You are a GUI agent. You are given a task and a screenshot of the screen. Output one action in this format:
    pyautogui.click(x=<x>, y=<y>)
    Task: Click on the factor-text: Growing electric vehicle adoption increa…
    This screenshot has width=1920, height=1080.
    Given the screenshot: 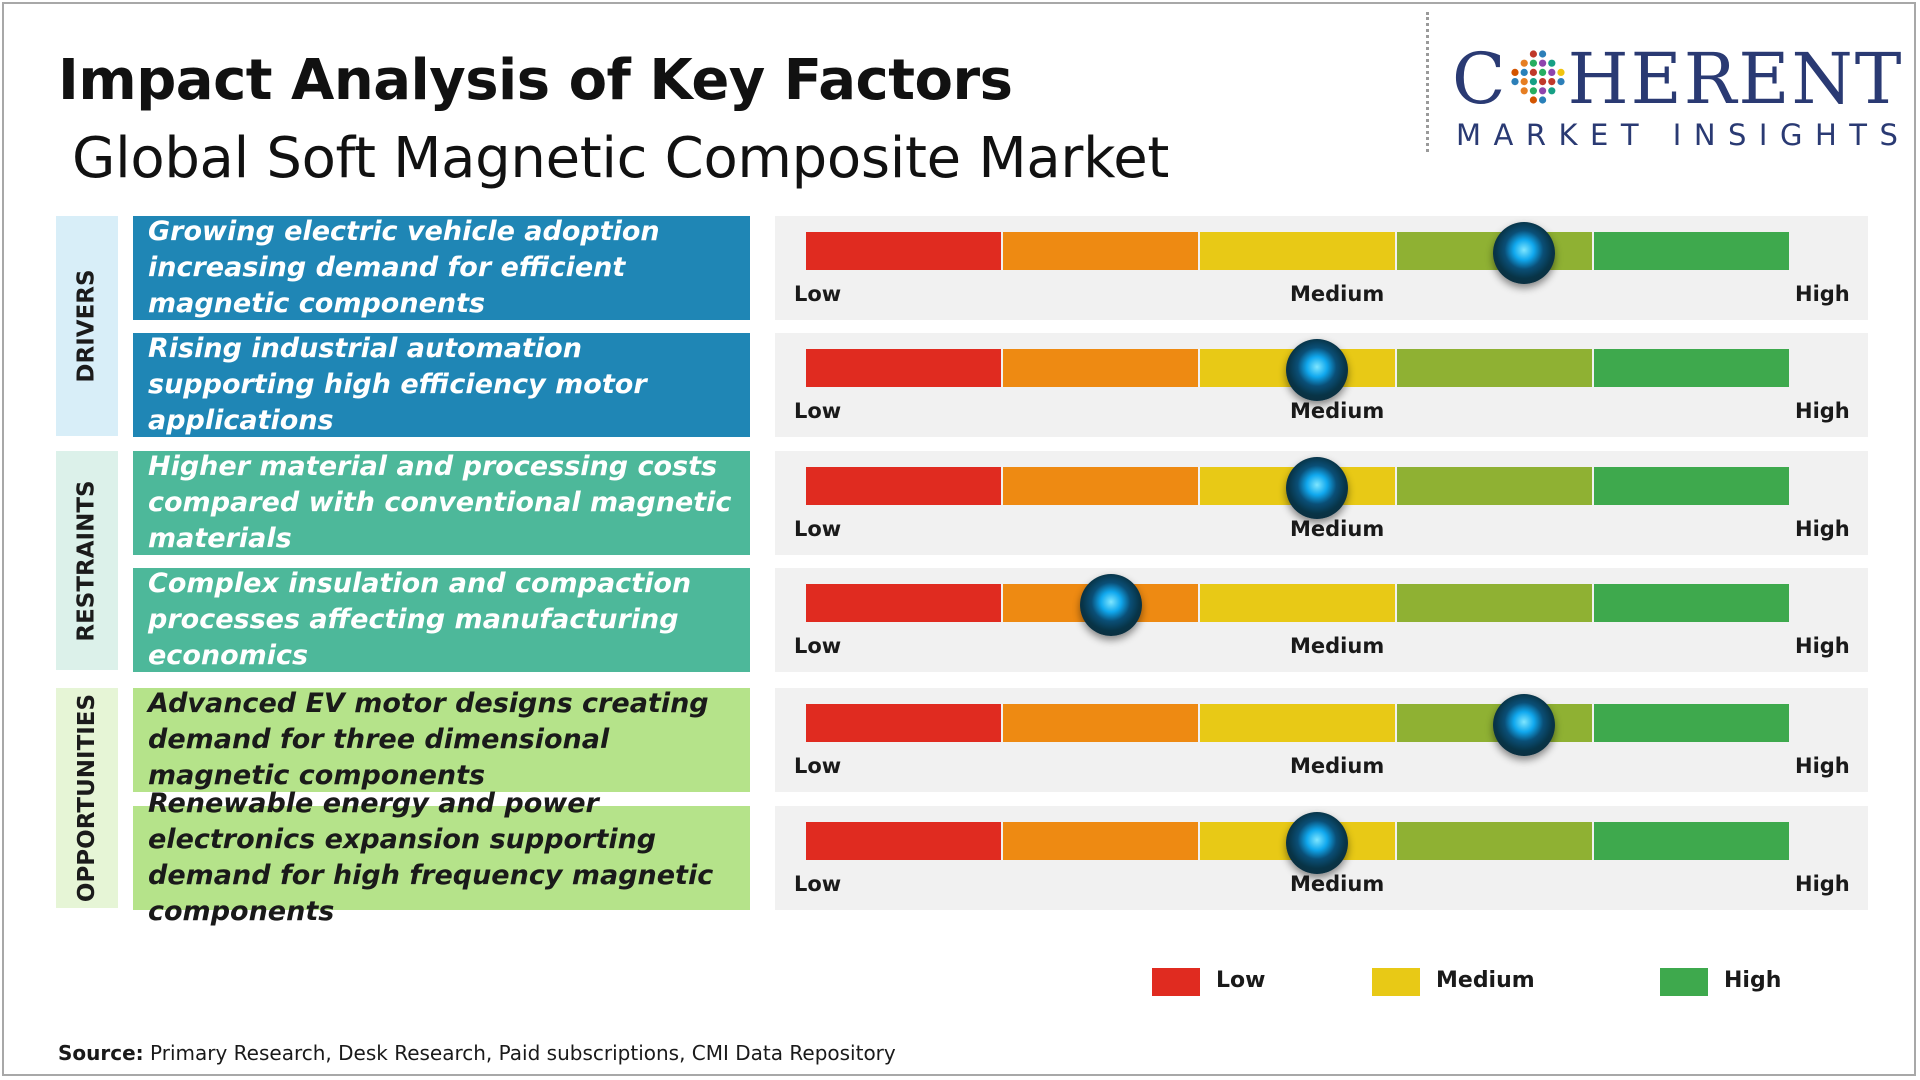 What is the action you would take?
    pyautogui.click(x=441, y=268)
    